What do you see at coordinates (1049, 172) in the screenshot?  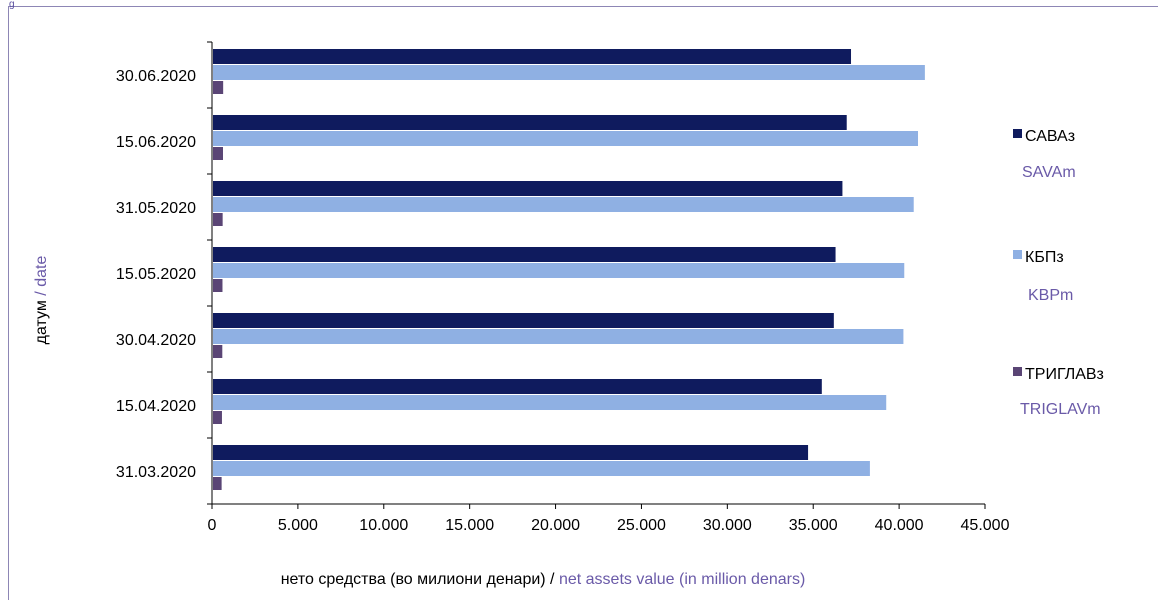 I see `legend-label-latin-0: SAVAm` at bounding box center [1049, 172].